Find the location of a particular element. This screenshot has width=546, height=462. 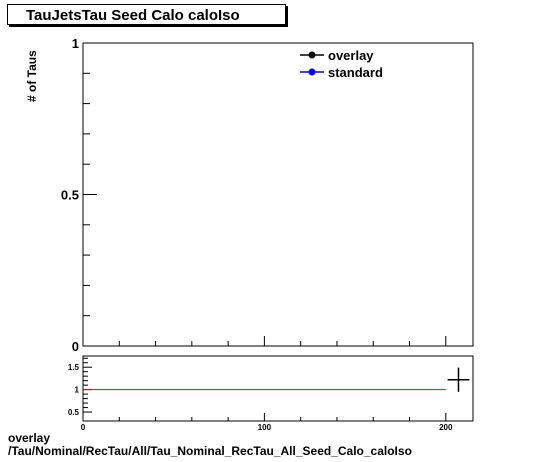

ratio-plot-frame is located at coordinates (278, 388).